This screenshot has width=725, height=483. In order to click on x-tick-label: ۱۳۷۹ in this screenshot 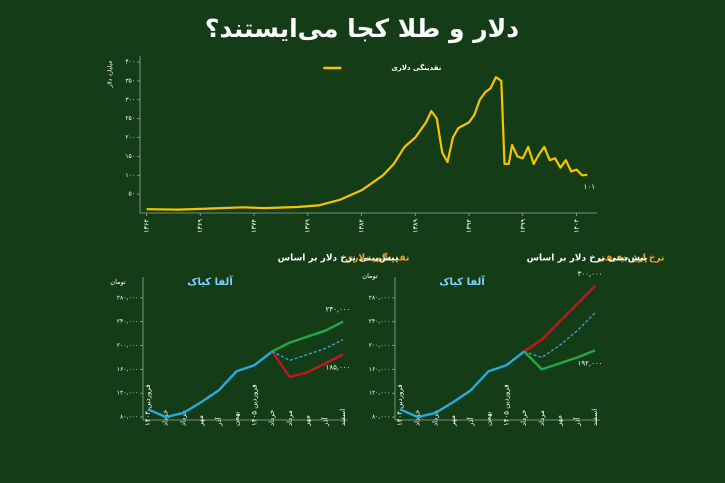, I will do `click(308, 225)`.